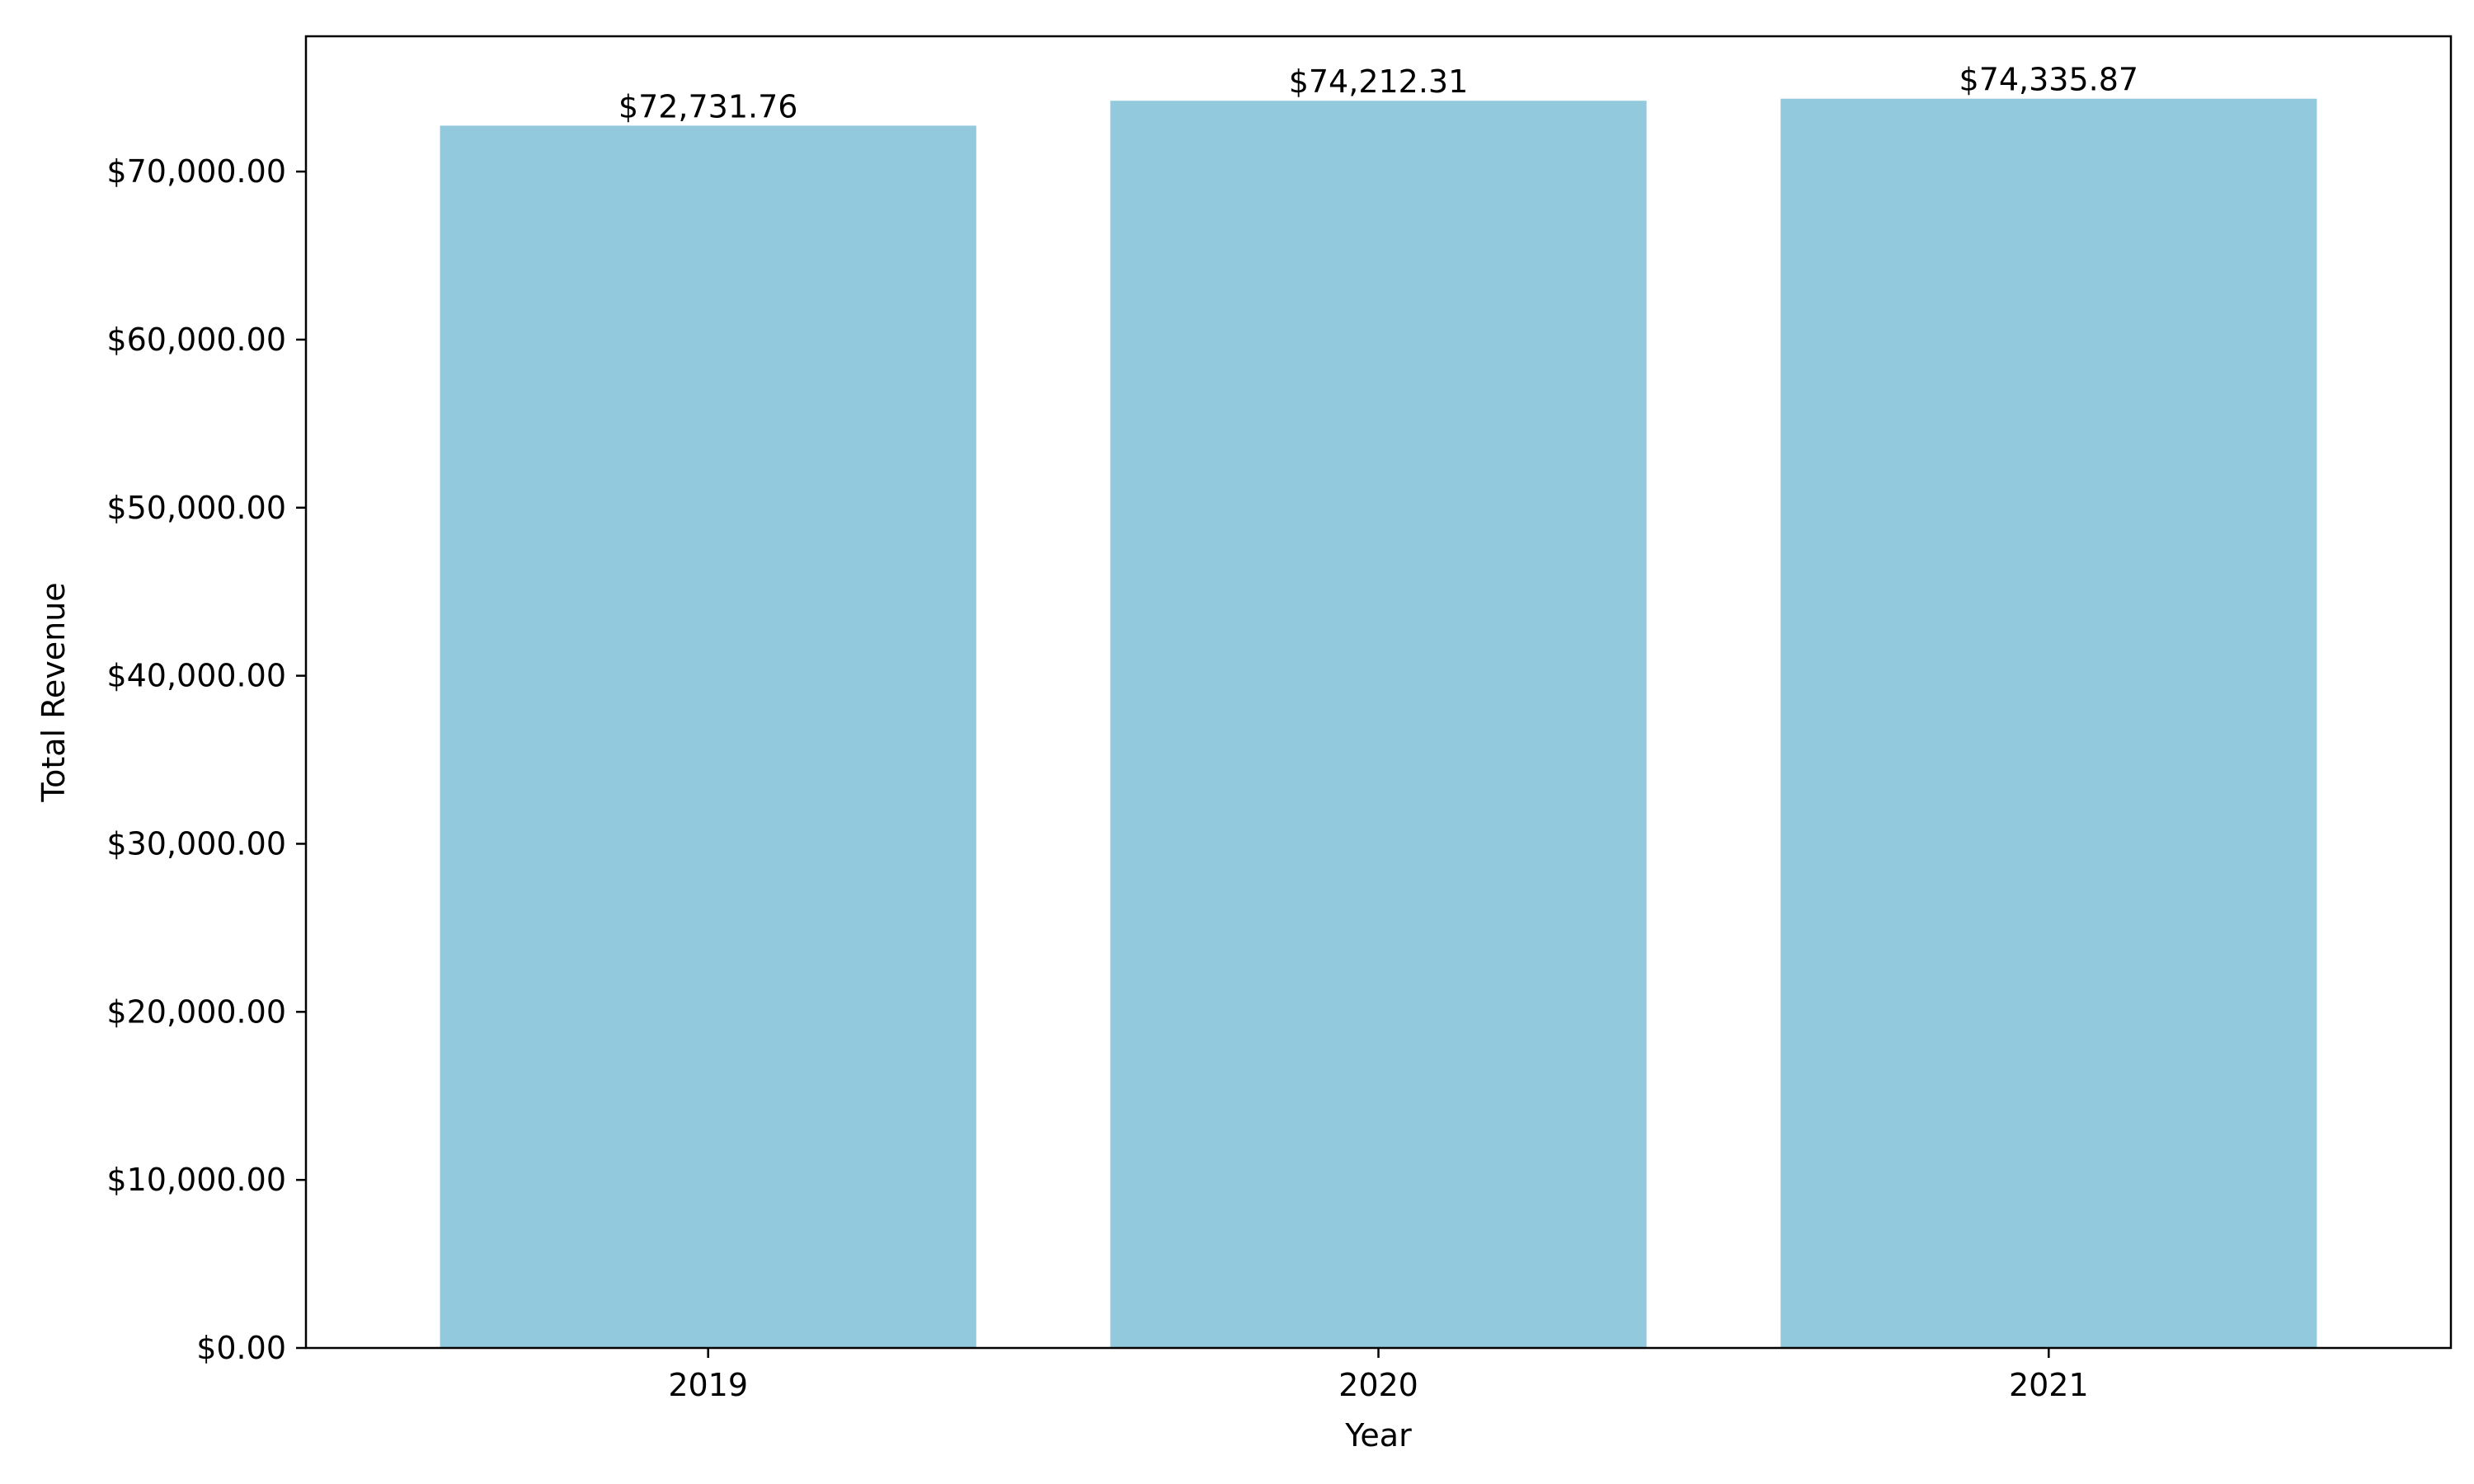  What do you see at coordinates (196, 1011) in the screenshot?
I see `y-tick-label: $20,000.00` at bounding box center [196, 1011].